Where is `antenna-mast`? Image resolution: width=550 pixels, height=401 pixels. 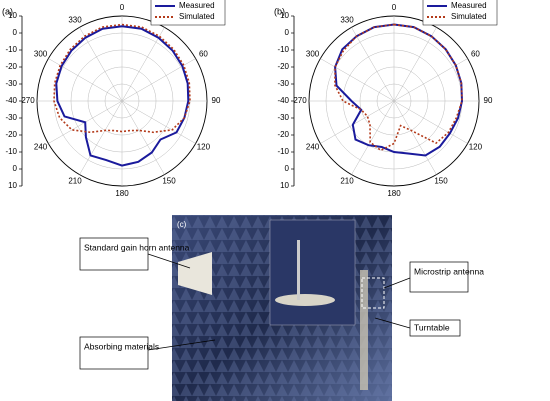
antenna-mast is located at coordinates (298, 270).